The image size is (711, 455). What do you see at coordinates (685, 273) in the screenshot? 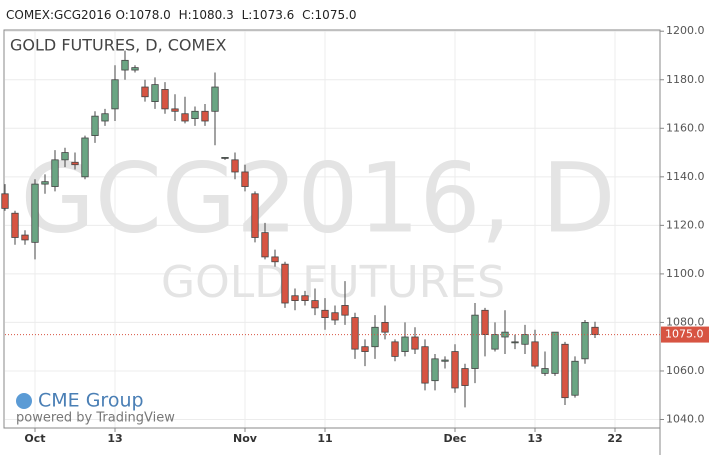
I see `y-tick-label: 1100.0` at bounding box center [685, 273].